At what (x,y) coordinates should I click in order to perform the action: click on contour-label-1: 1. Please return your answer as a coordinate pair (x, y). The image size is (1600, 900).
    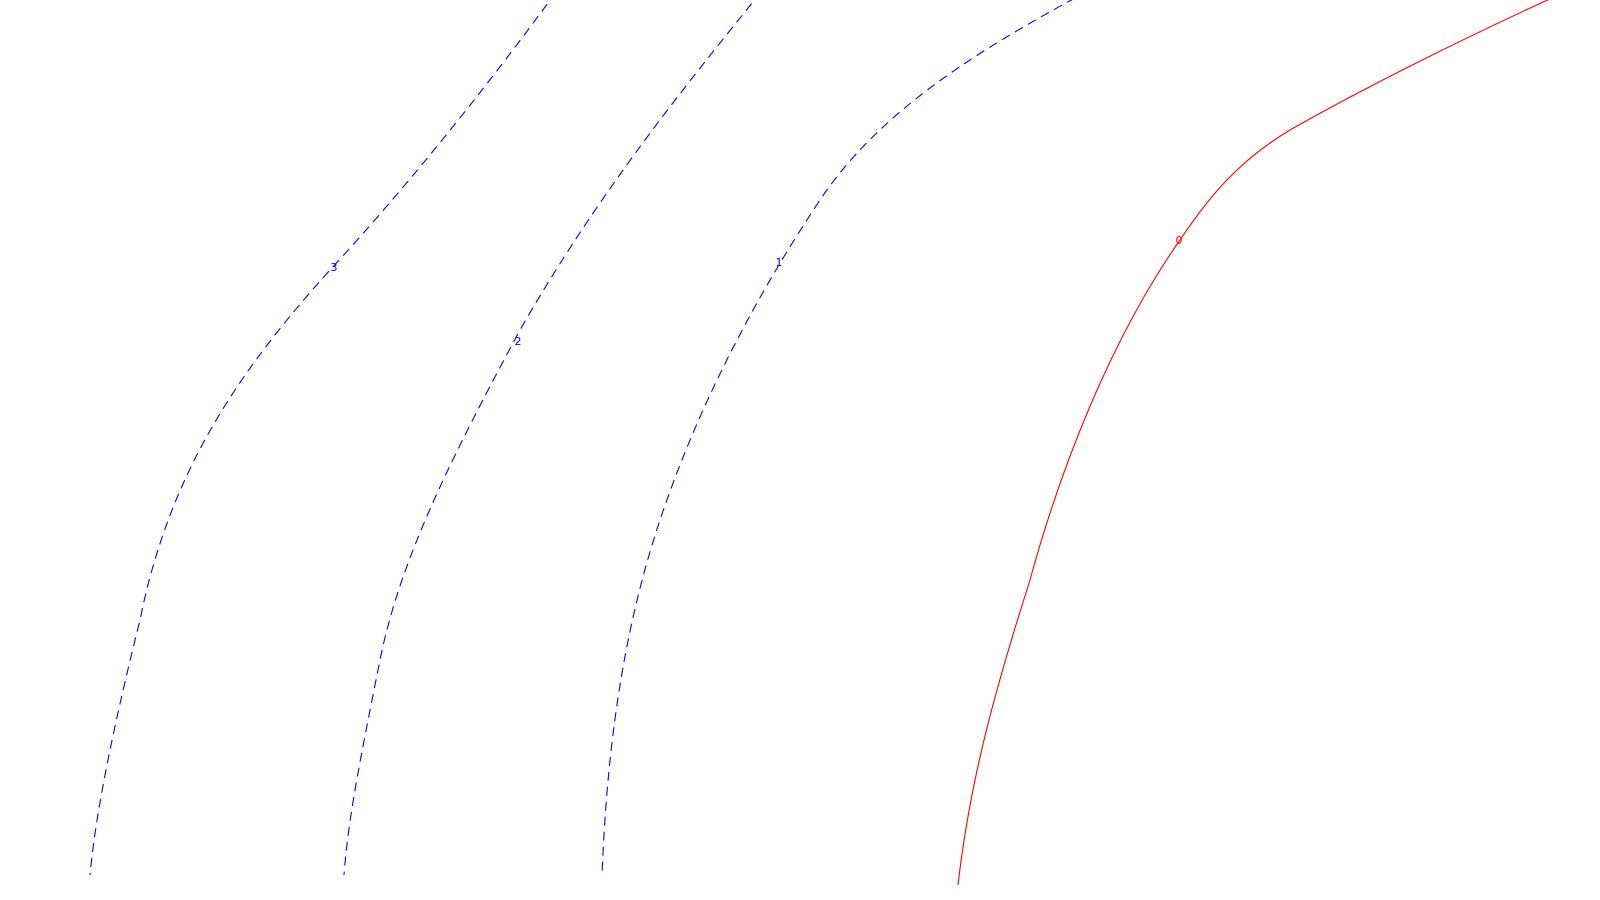
    Looking at the image, I should click on (779, 262).